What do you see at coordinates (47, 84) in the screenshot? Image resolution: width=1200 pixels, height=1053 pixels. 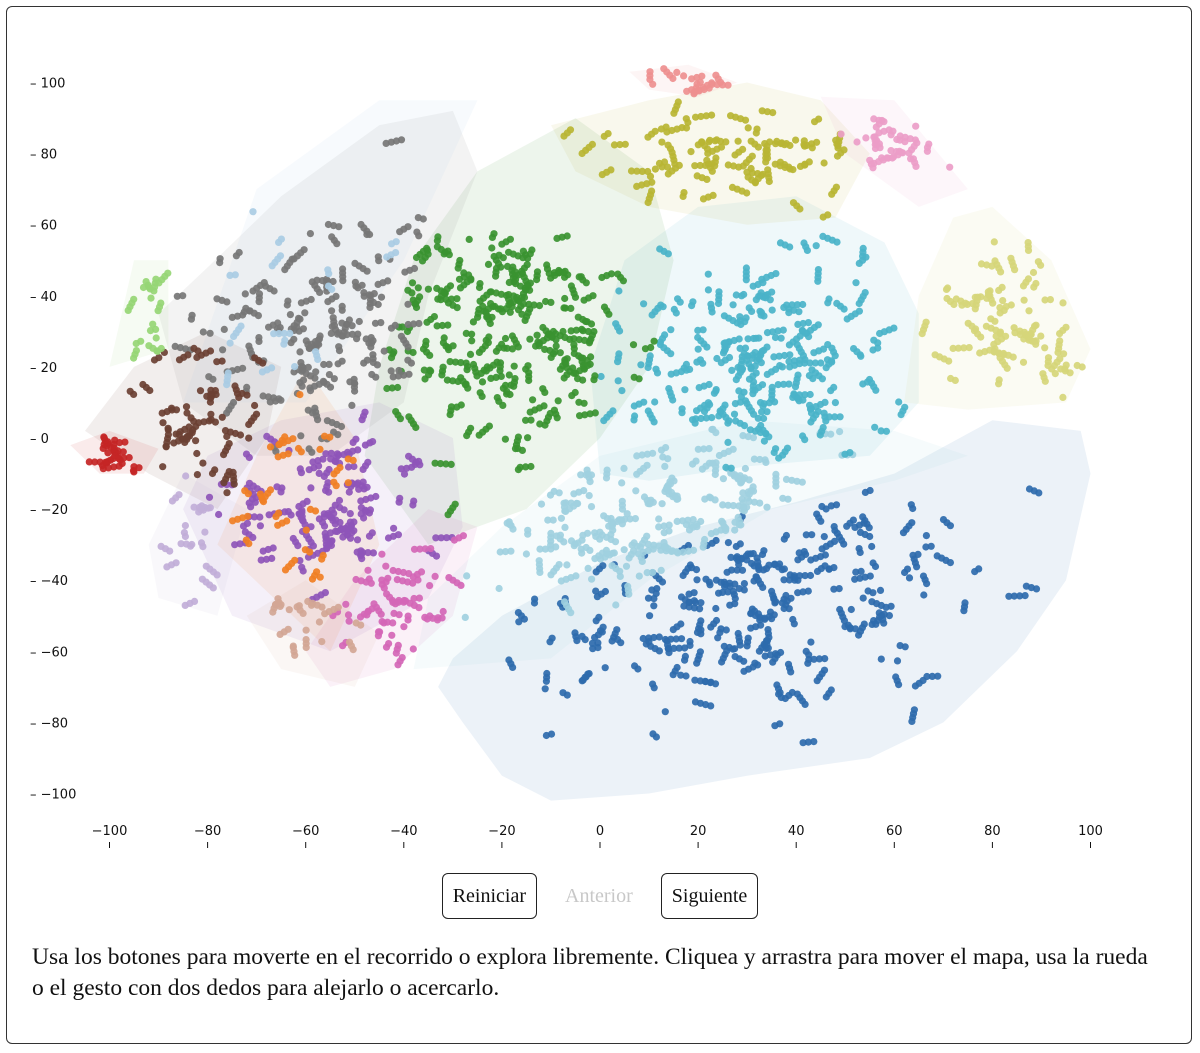 I see `y-tick-label: – 100` at bounding box center [47, 84].